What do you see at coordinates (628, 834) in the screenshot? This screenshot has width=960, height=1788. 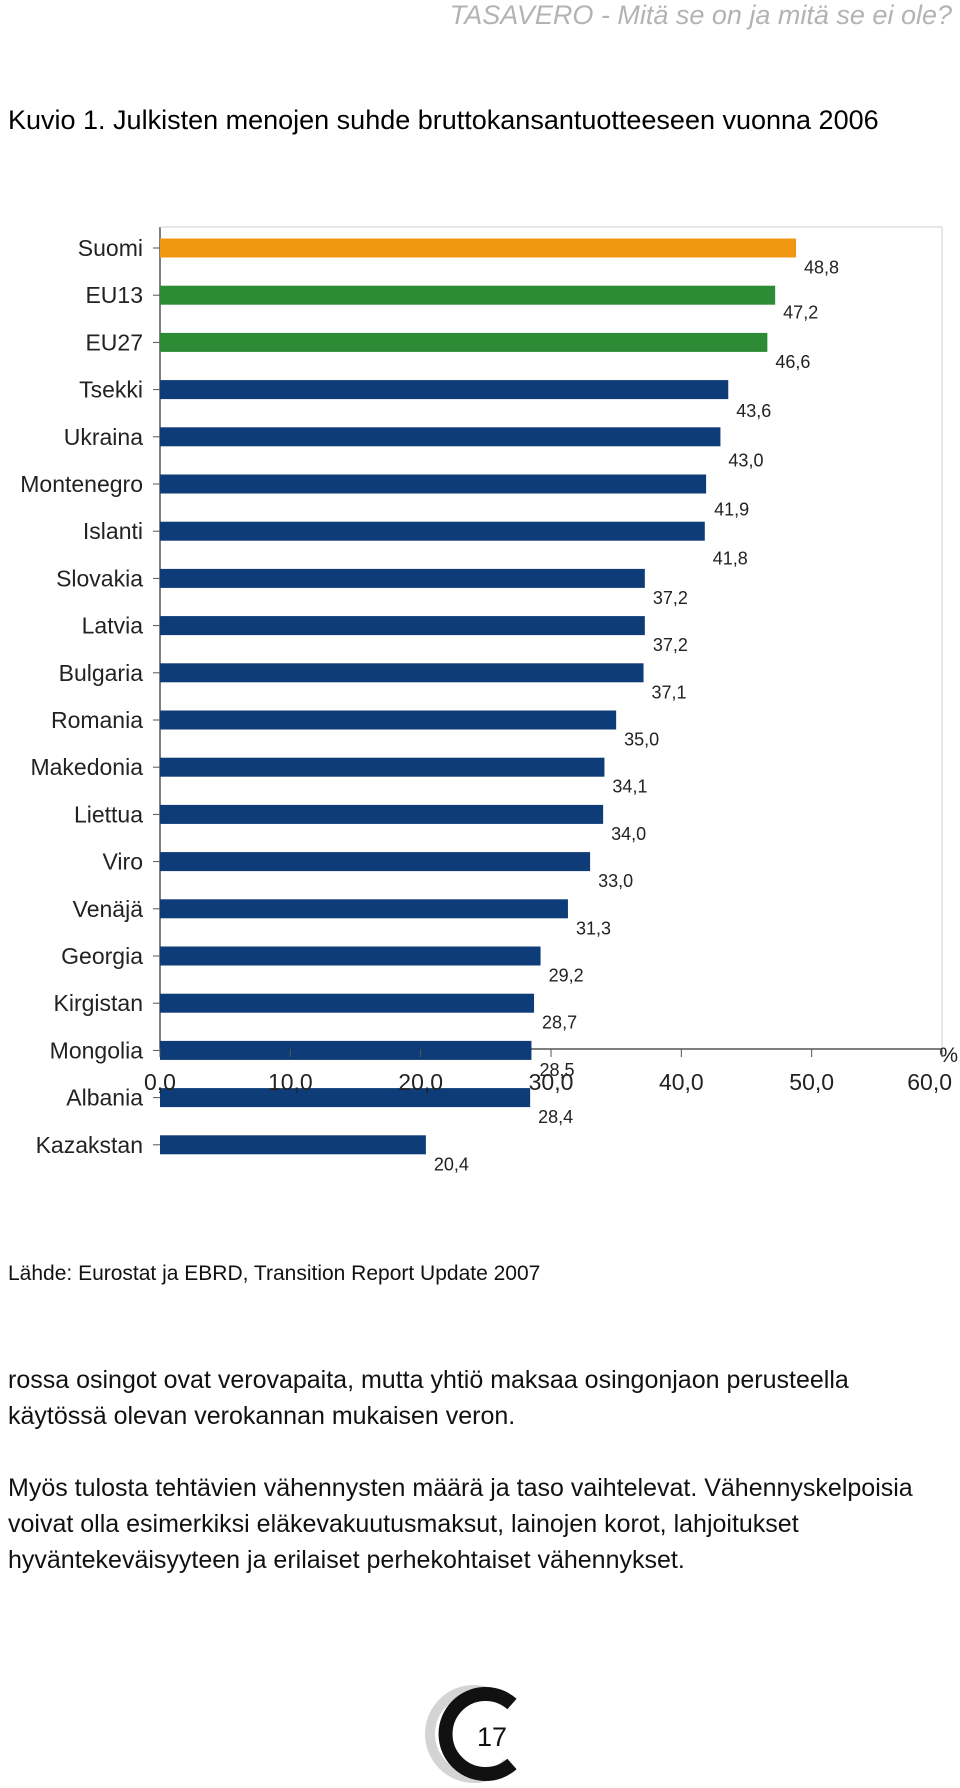 I see `value-label: 34,0` at bounding box center [628, 834].